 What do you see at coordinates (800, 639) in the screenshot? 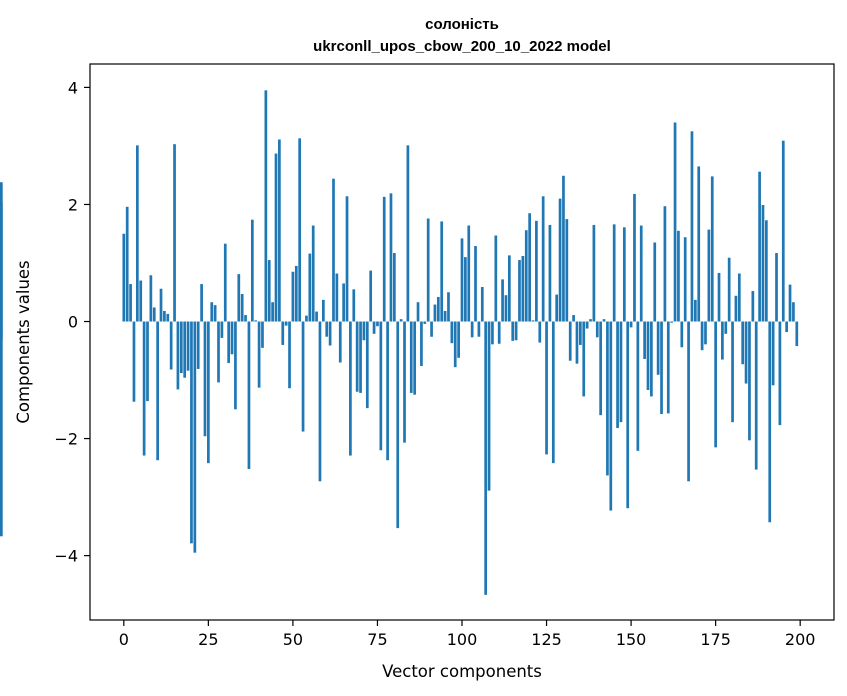
I see `x-tick-label: 200` at bounding box center [800, 639].